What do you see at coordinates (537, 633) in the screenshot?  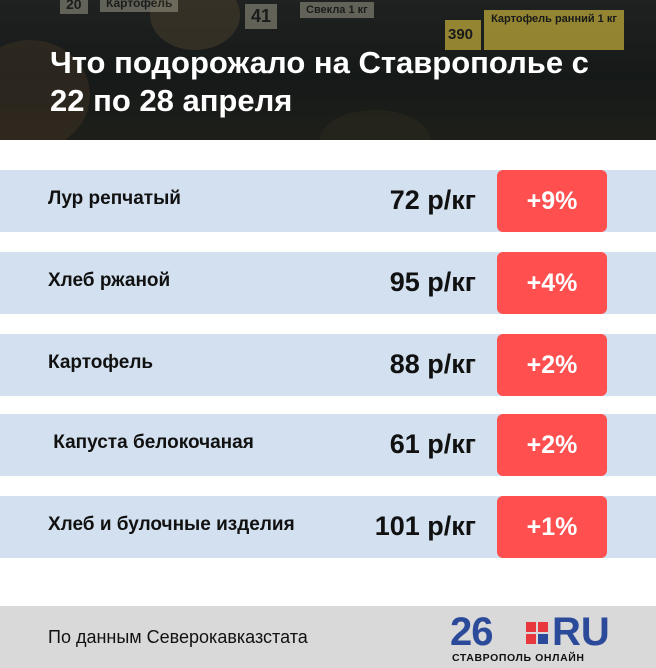 I see `logo-squares-icon` at bounding box center [537, 633].